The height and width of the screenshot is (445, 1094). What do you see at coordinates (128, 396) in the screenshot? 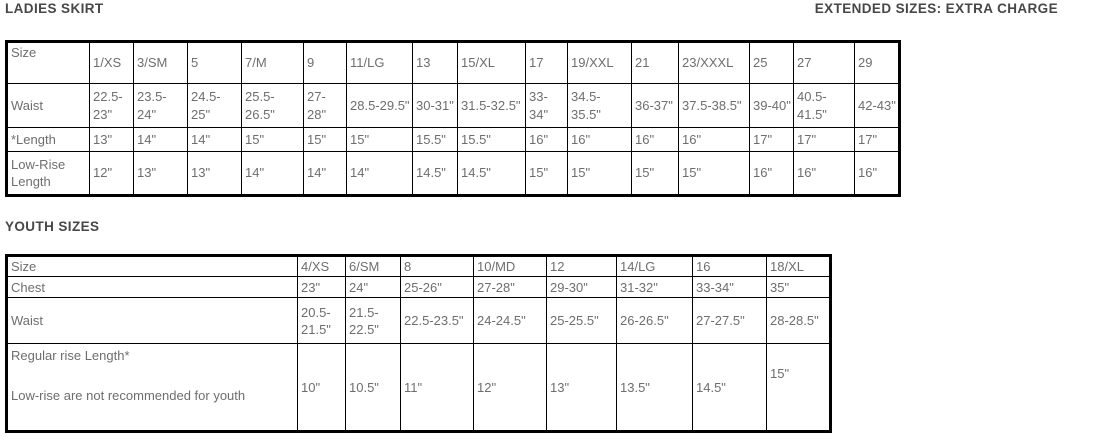
I see `row-header-line: Low-rise are not recommended for youth` at bounding box center [128, 396].